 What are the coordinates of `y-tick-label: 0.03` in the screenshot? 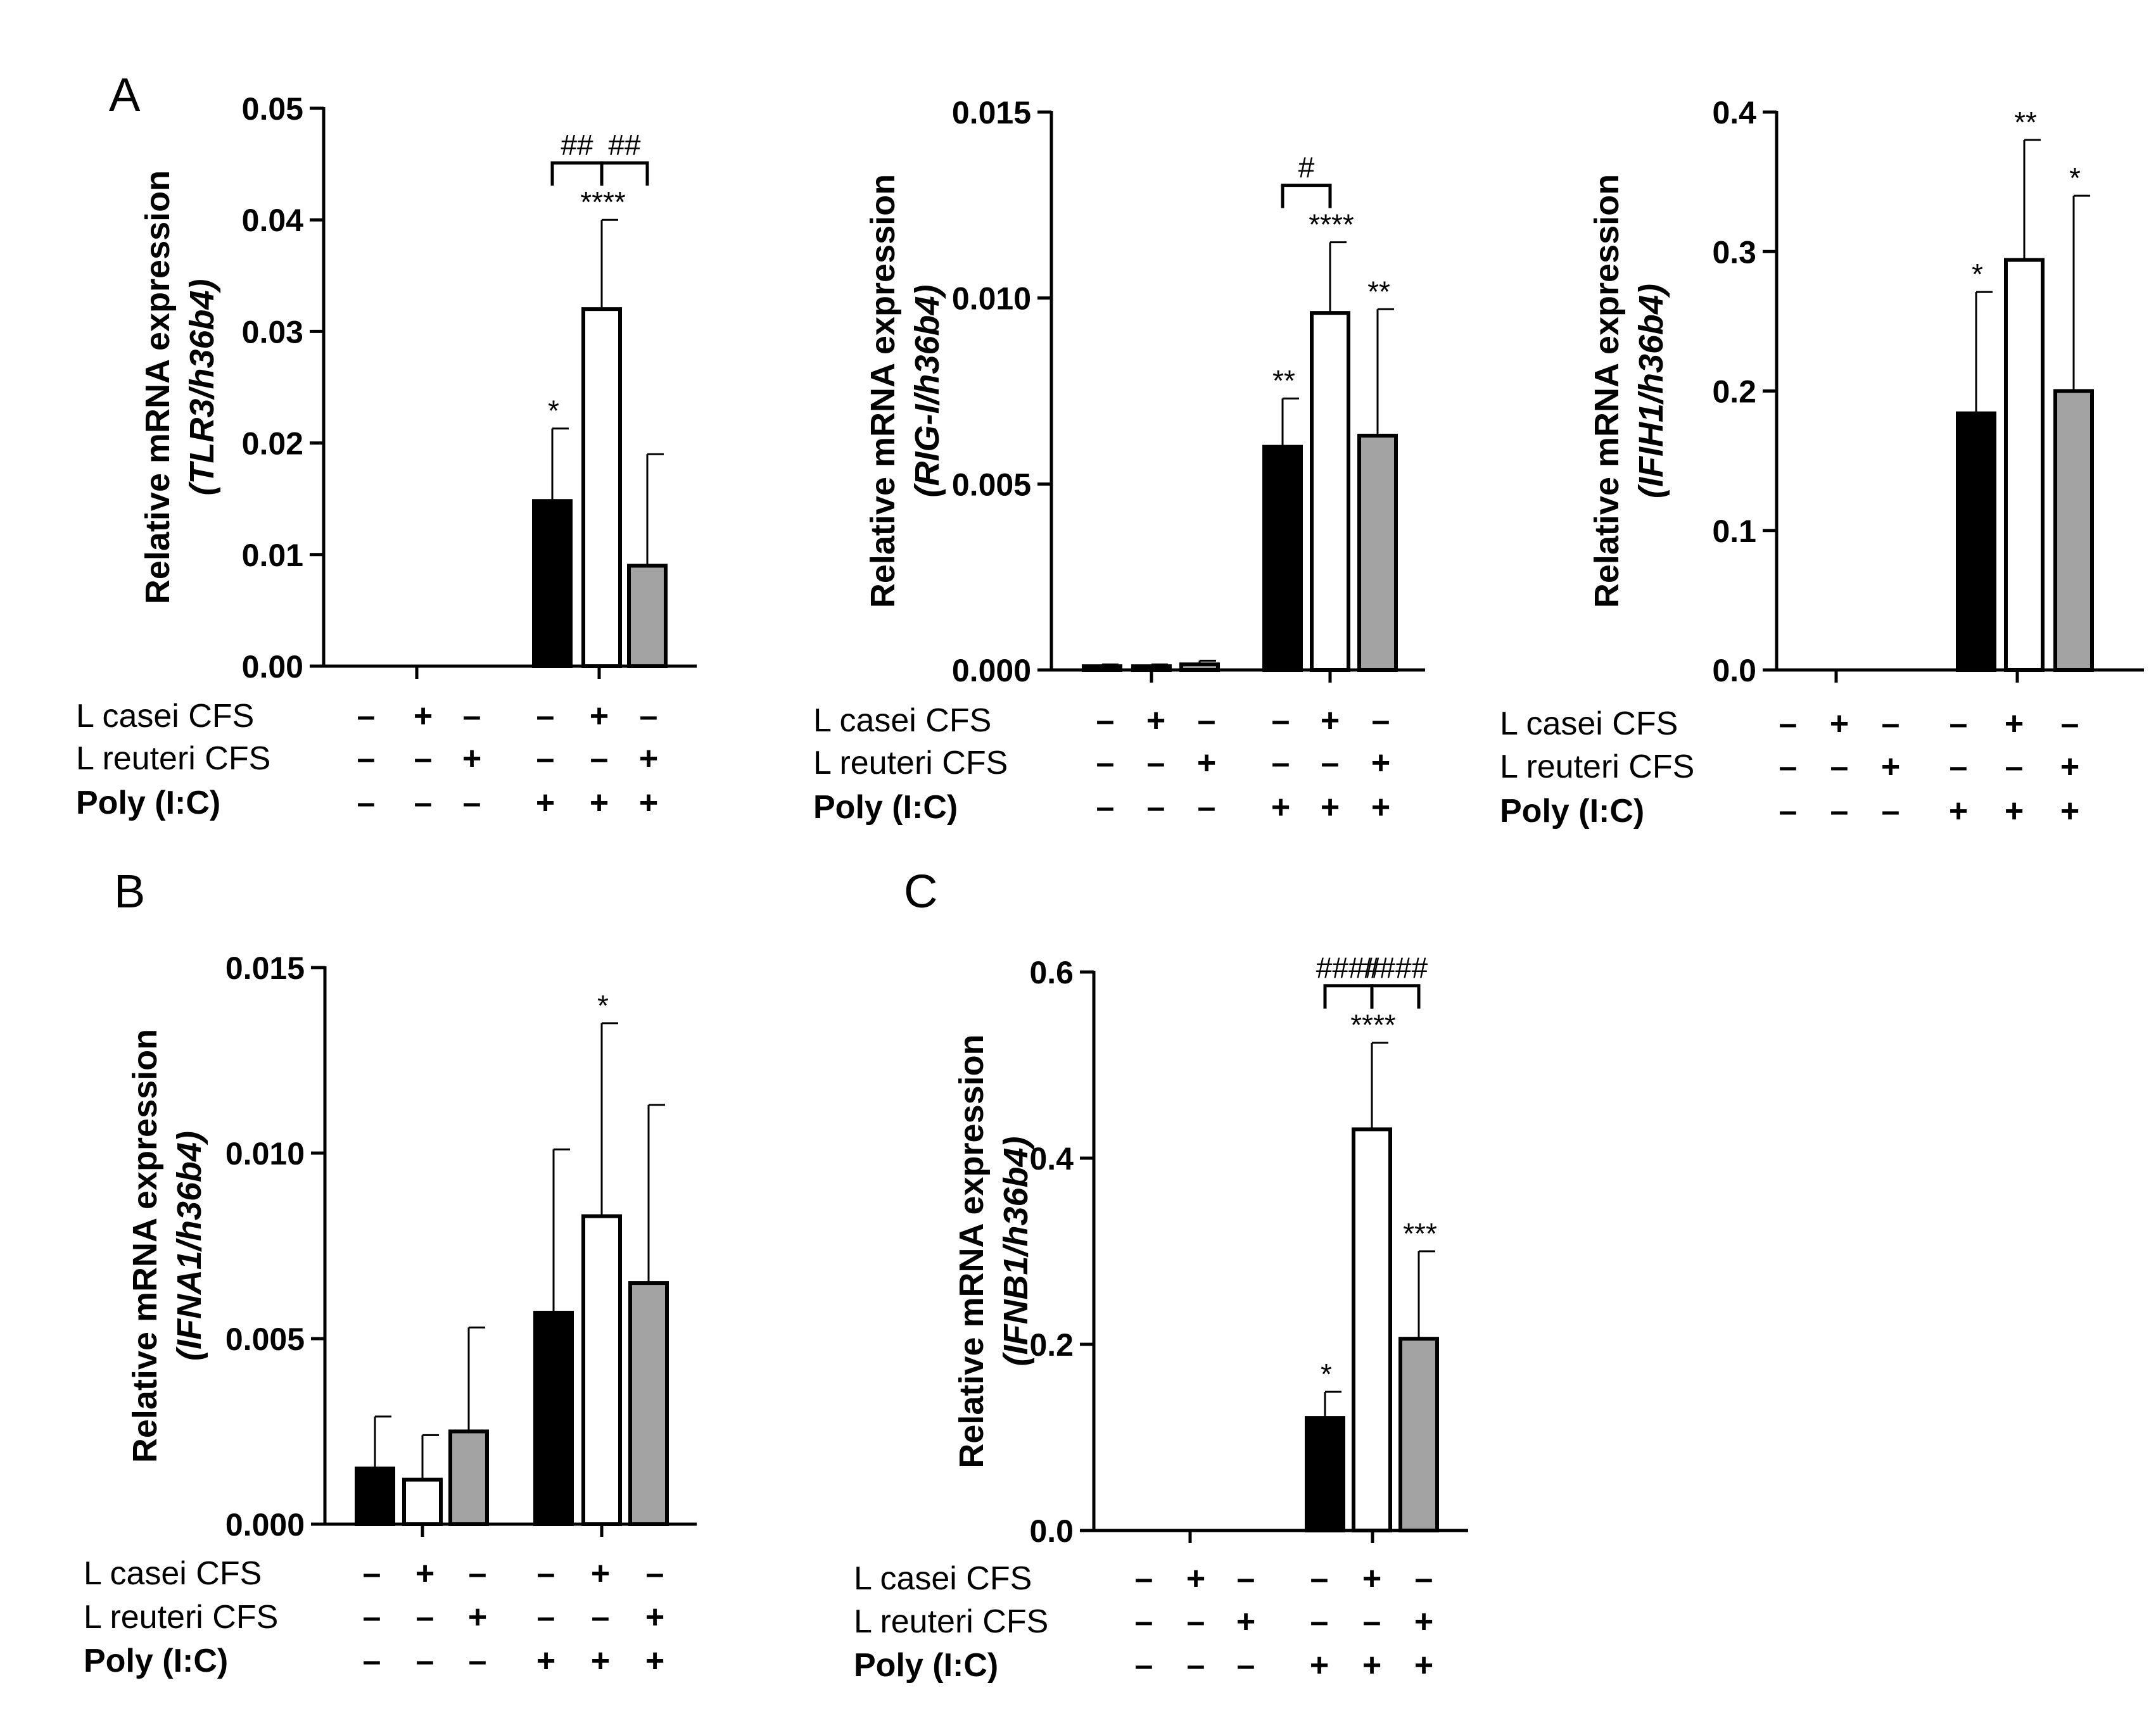 It's located at (272, 332).